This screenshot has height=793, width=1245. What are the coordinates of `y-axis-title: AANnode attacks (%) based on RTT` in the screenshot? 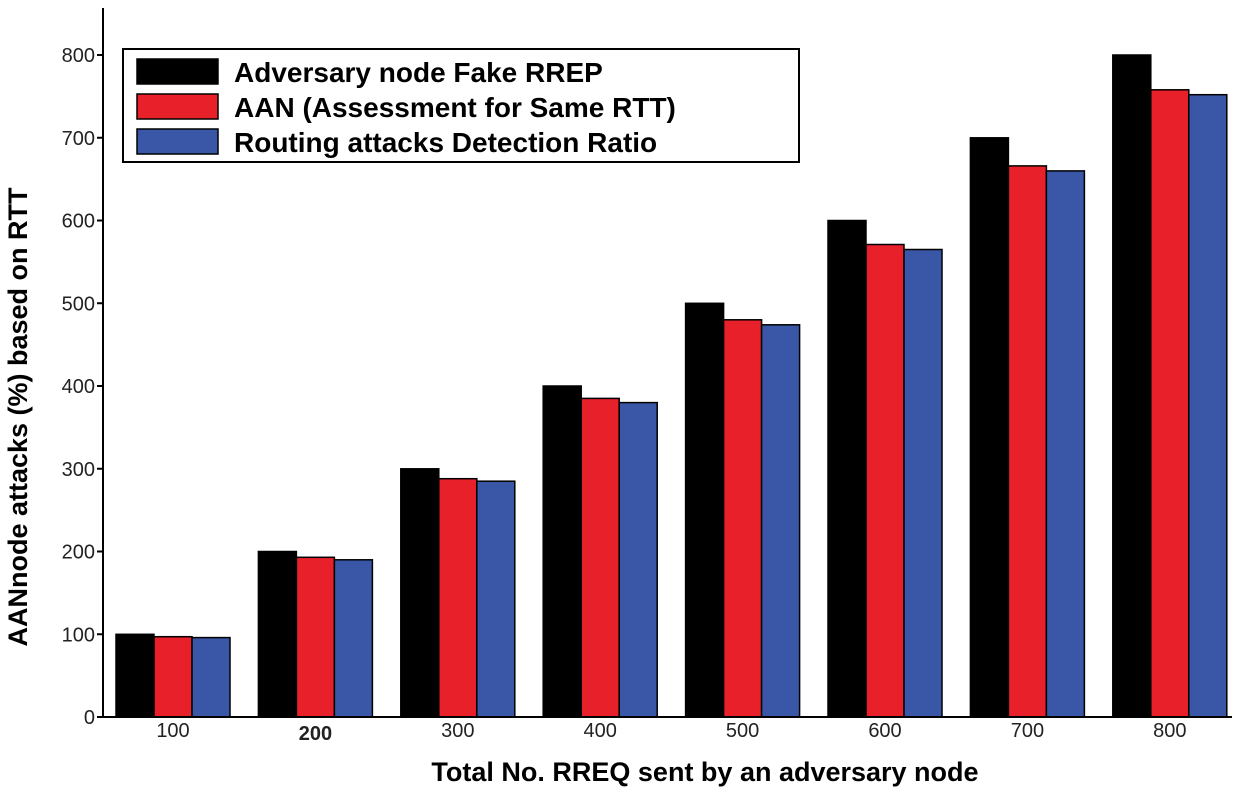 It's located at (18, 417).